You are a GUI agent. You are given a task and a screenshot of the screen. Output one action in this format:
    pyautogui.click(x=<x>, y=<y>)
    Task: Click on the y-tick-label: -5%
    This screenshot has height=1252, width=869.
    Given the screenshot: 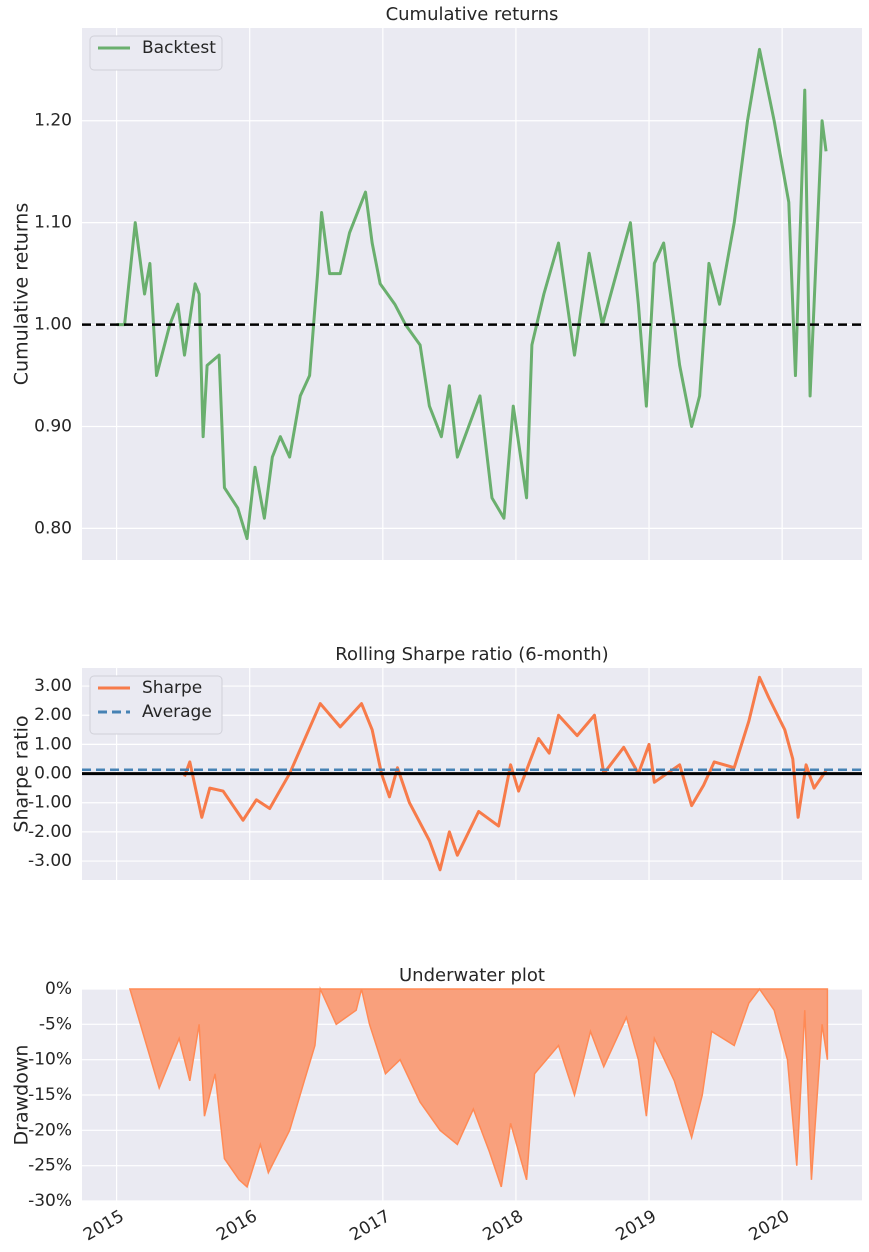 What is the action you would take?
    pyautogui.click(x=55, y=1024)
    